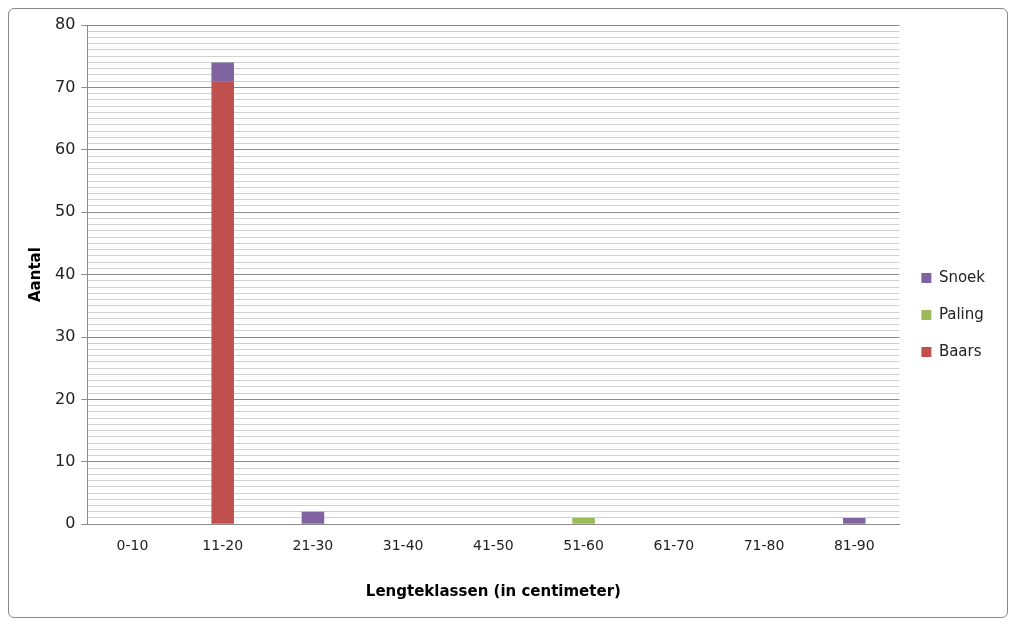  What do you see at coordinates (764, 545) in the screenshot?
I see `x-tick-label: 71-80` at bounding box center [764, 545].